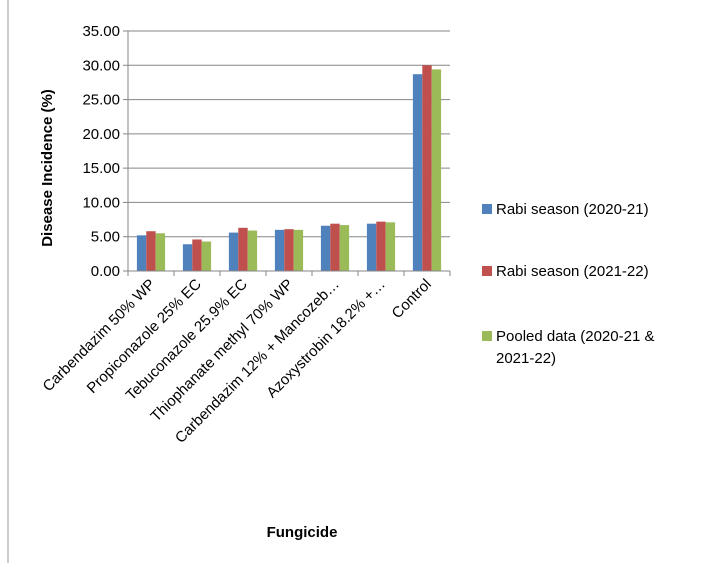 The image size is (717, 568). Describe the element at coordinates (101, 202) in the screenshot. I see `y-tick-label: 10.00` at that location.